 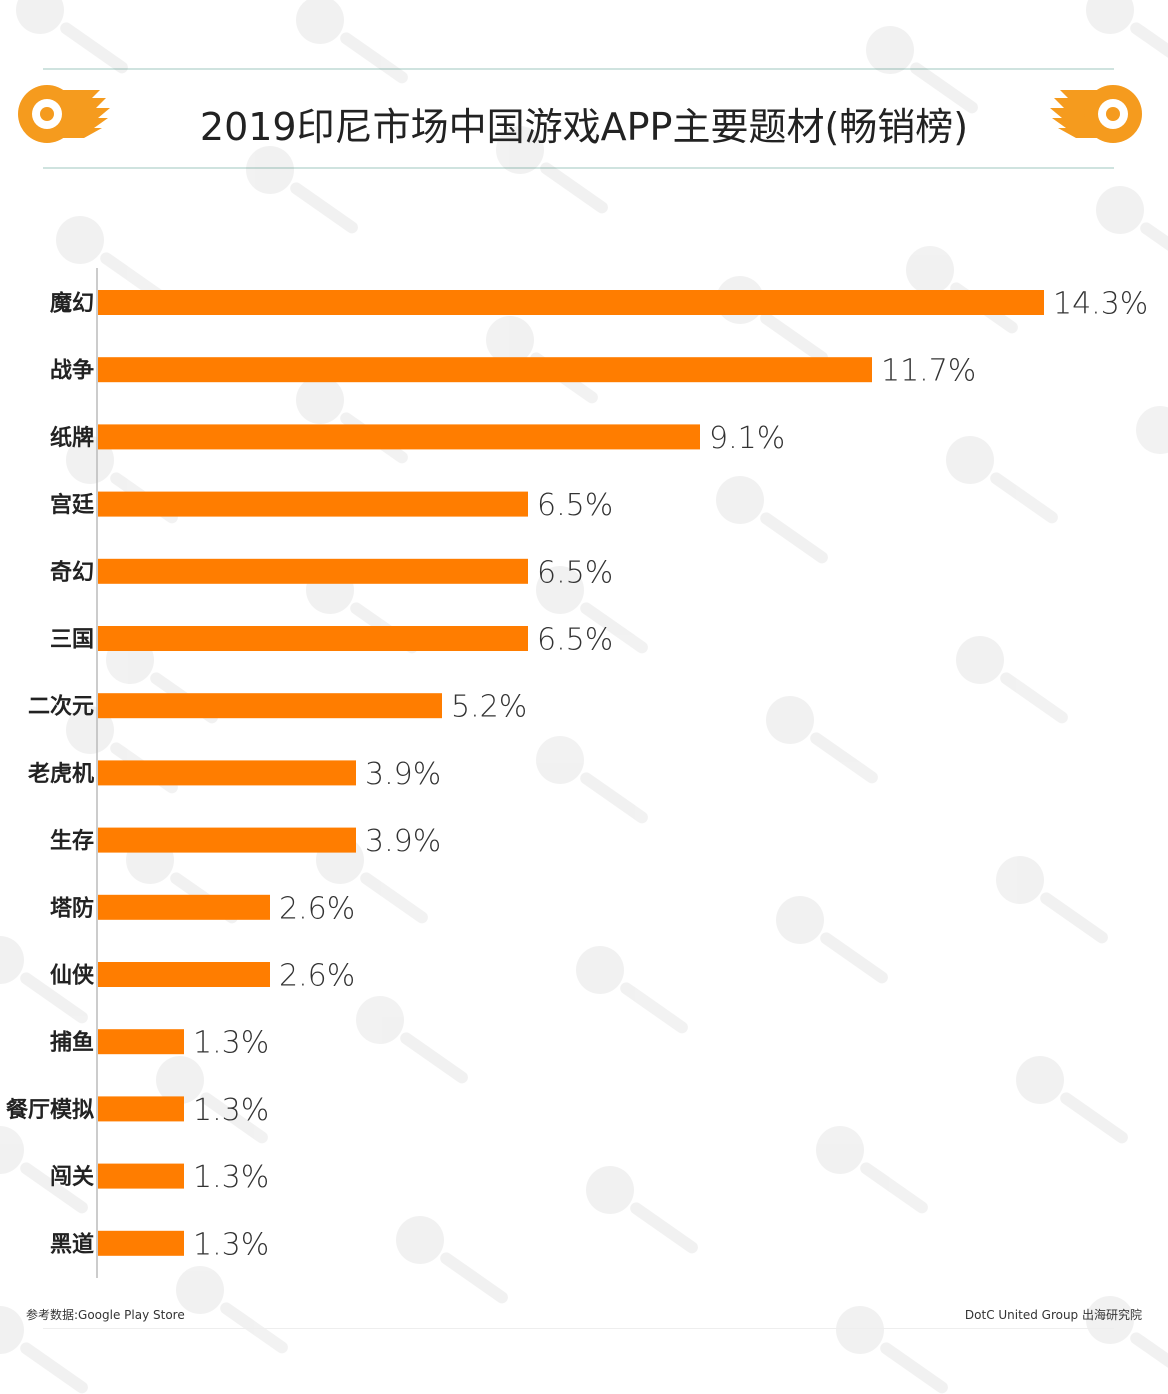 I want to click on value-label: 5.2%, so click(x=489, y=707).